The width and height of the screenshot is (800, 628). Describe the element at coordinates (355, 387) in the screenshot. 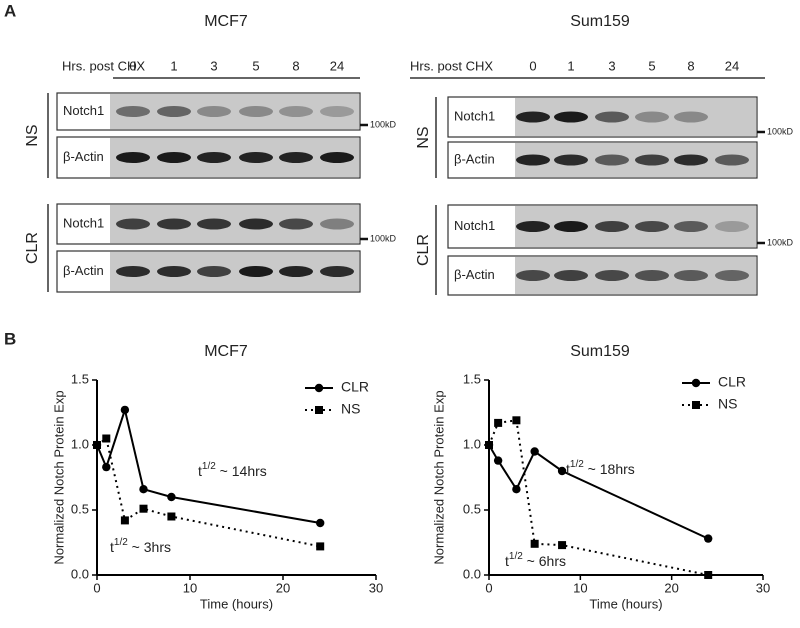

I see `legend-label: CLR` at that location.